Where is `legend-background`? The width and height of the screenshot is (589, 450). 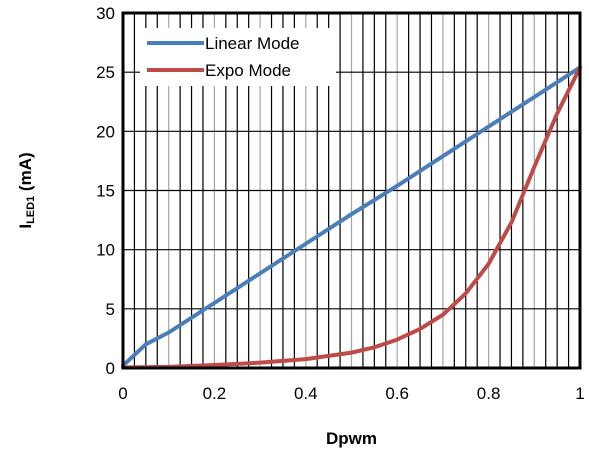
legend-background is located at coordinates (238, 57).